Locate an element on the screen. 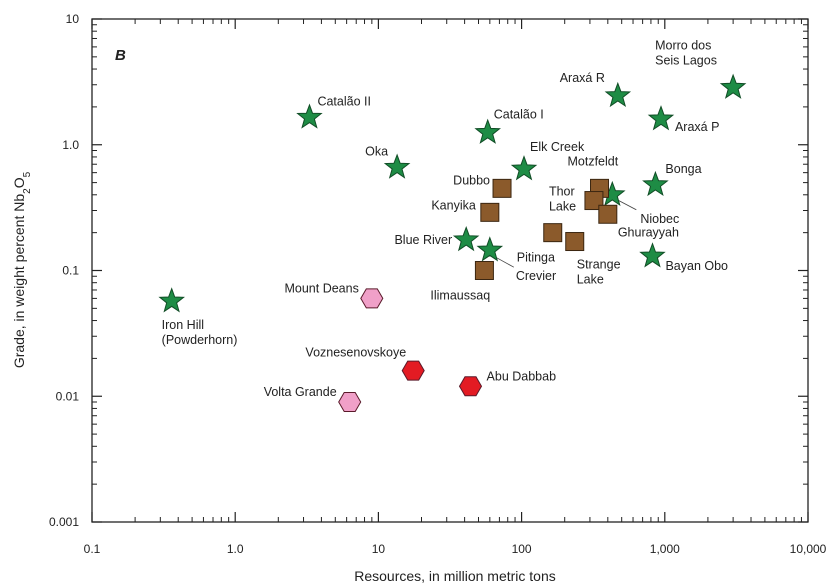 The width and height of the screenshot is (826, 587). label-line: Kanyika is located at coordinates (453, 205).